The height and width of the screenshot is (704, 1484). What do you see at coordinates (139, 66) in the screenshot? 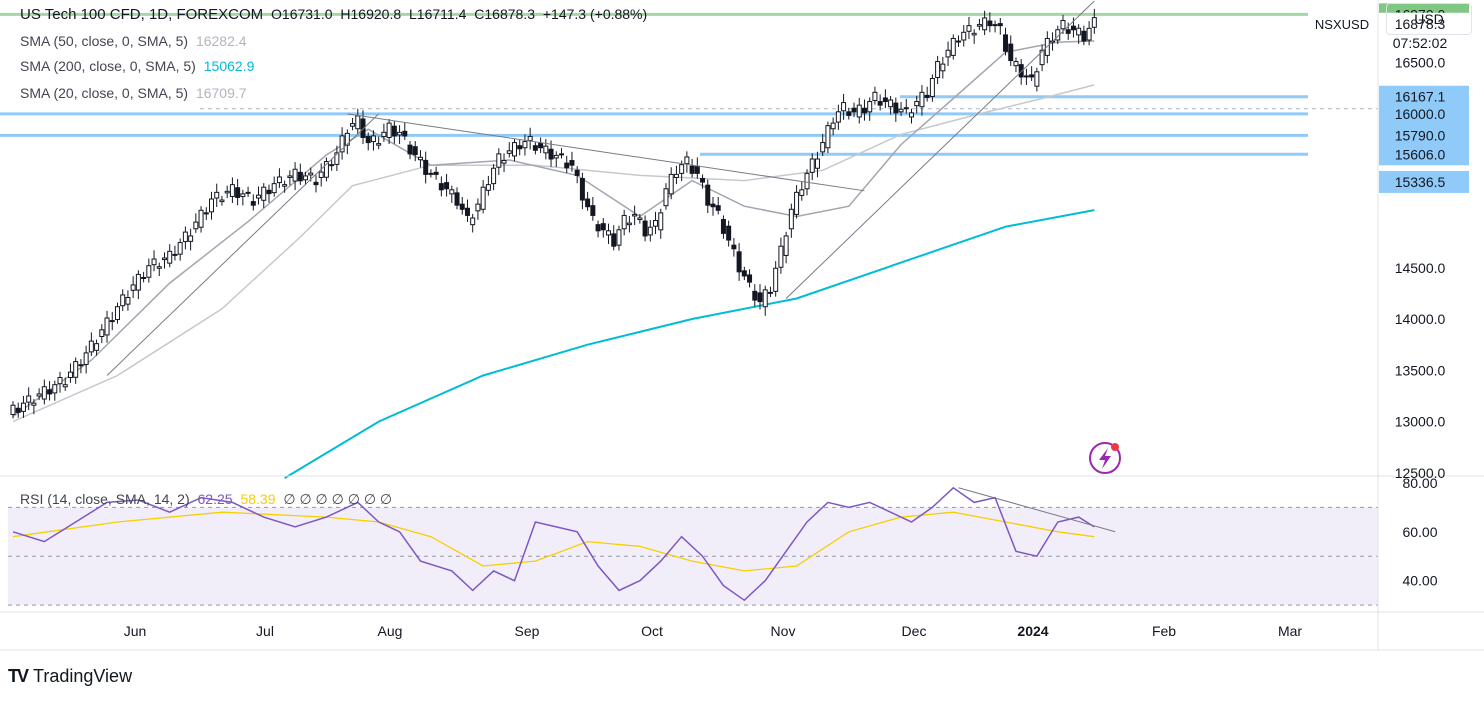
I see `sma200-legend: SMA (200, close, 0, SMA, 5) 15062.9` at bounding box center [139, 66].